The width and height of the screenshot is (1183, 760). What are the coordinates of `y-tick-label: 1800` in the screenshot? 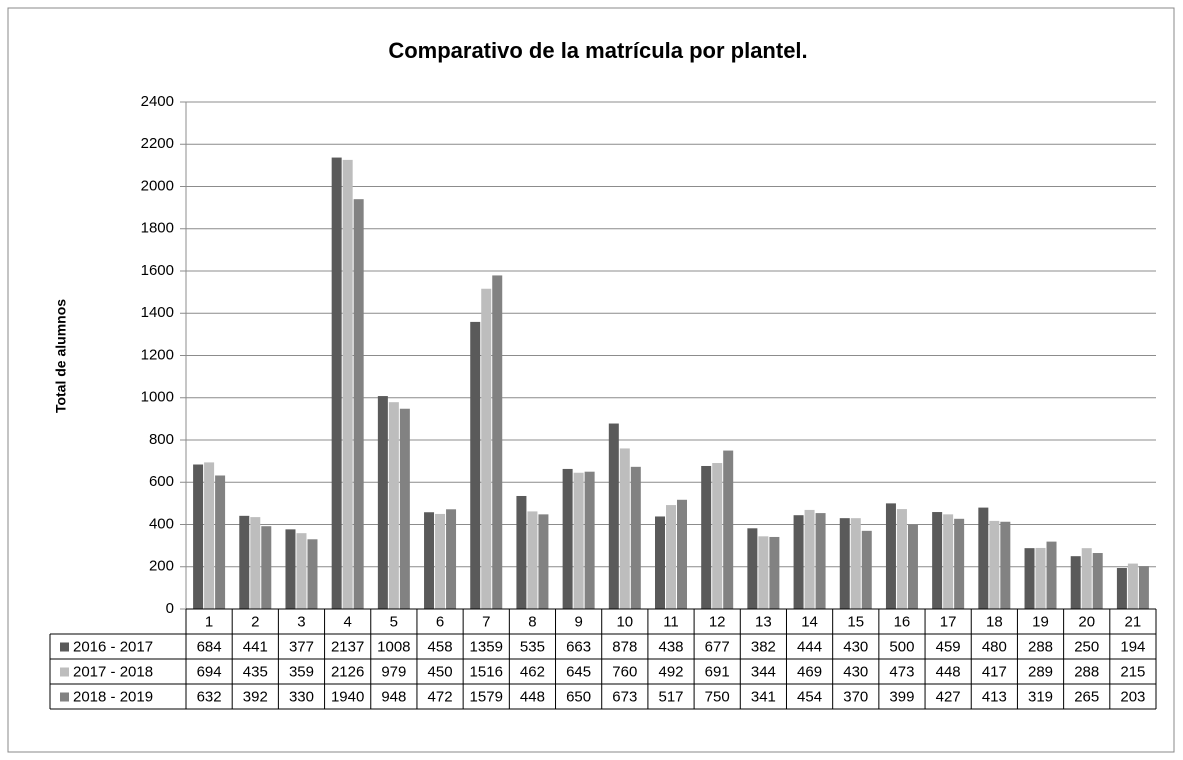 It's located at (157, 228).